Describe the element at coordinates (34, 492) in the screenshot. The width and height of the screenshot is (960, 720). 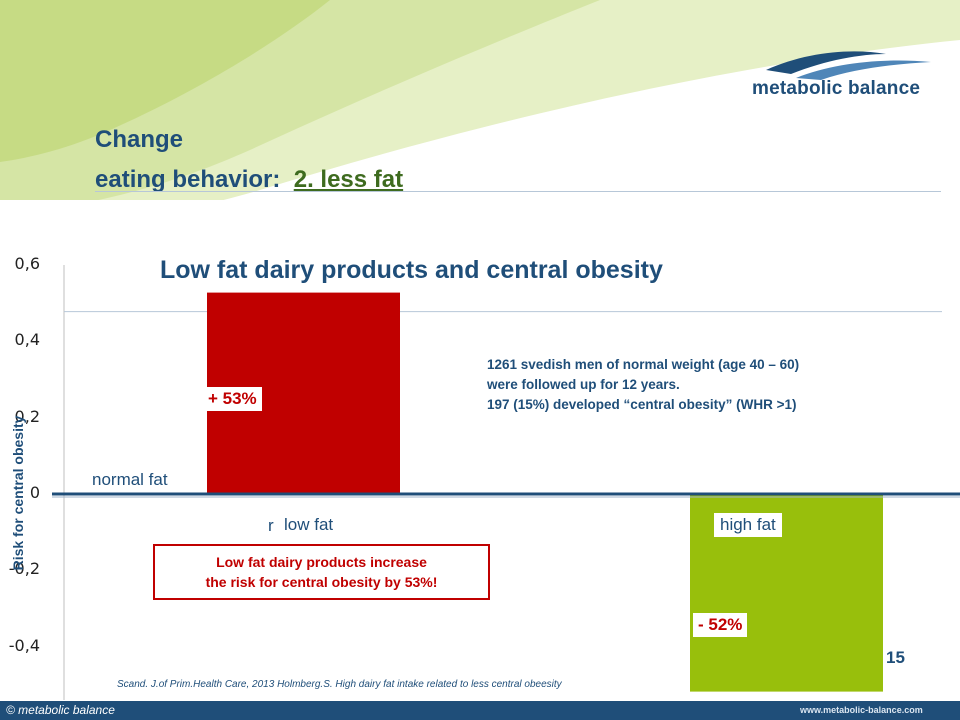
I see `y-tick-label: 0` at that location.